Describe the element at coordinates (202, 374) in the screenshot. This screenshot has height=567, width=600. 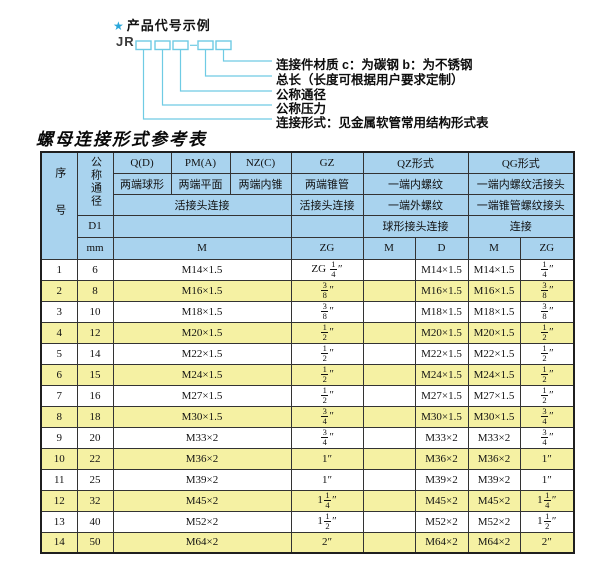
I see `cell-m: M24×1.5` at that location.